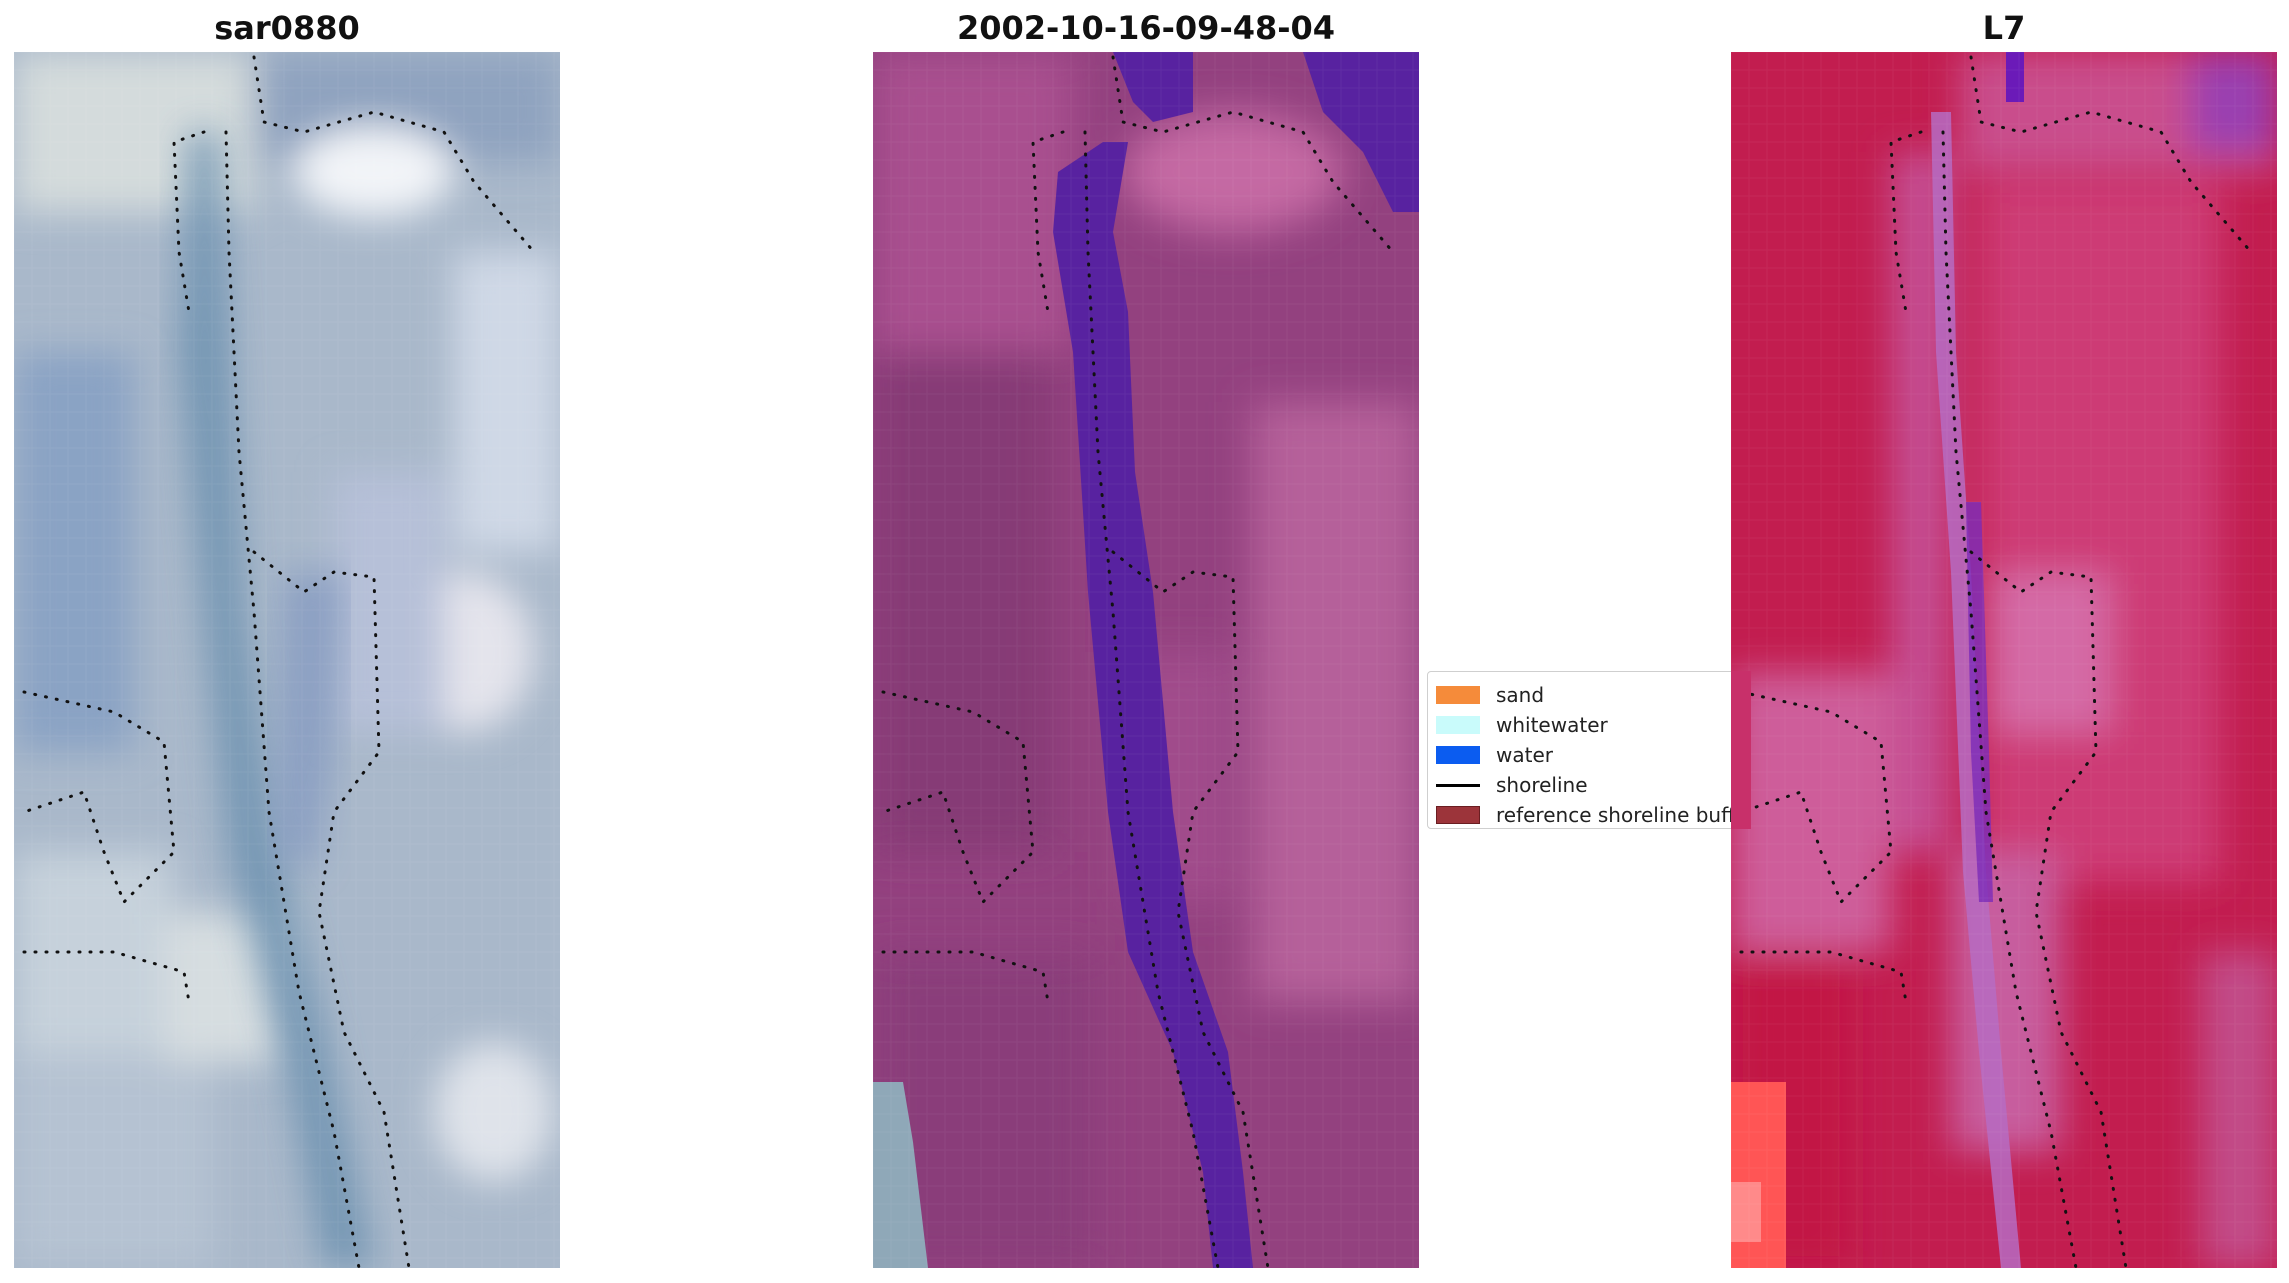 This screenshot has height=1283, width=2289. What do you see at coordinates (1458, 695) in the screenshot?
I see `legend-swatch-sand` at bounding box center [1458, 695].